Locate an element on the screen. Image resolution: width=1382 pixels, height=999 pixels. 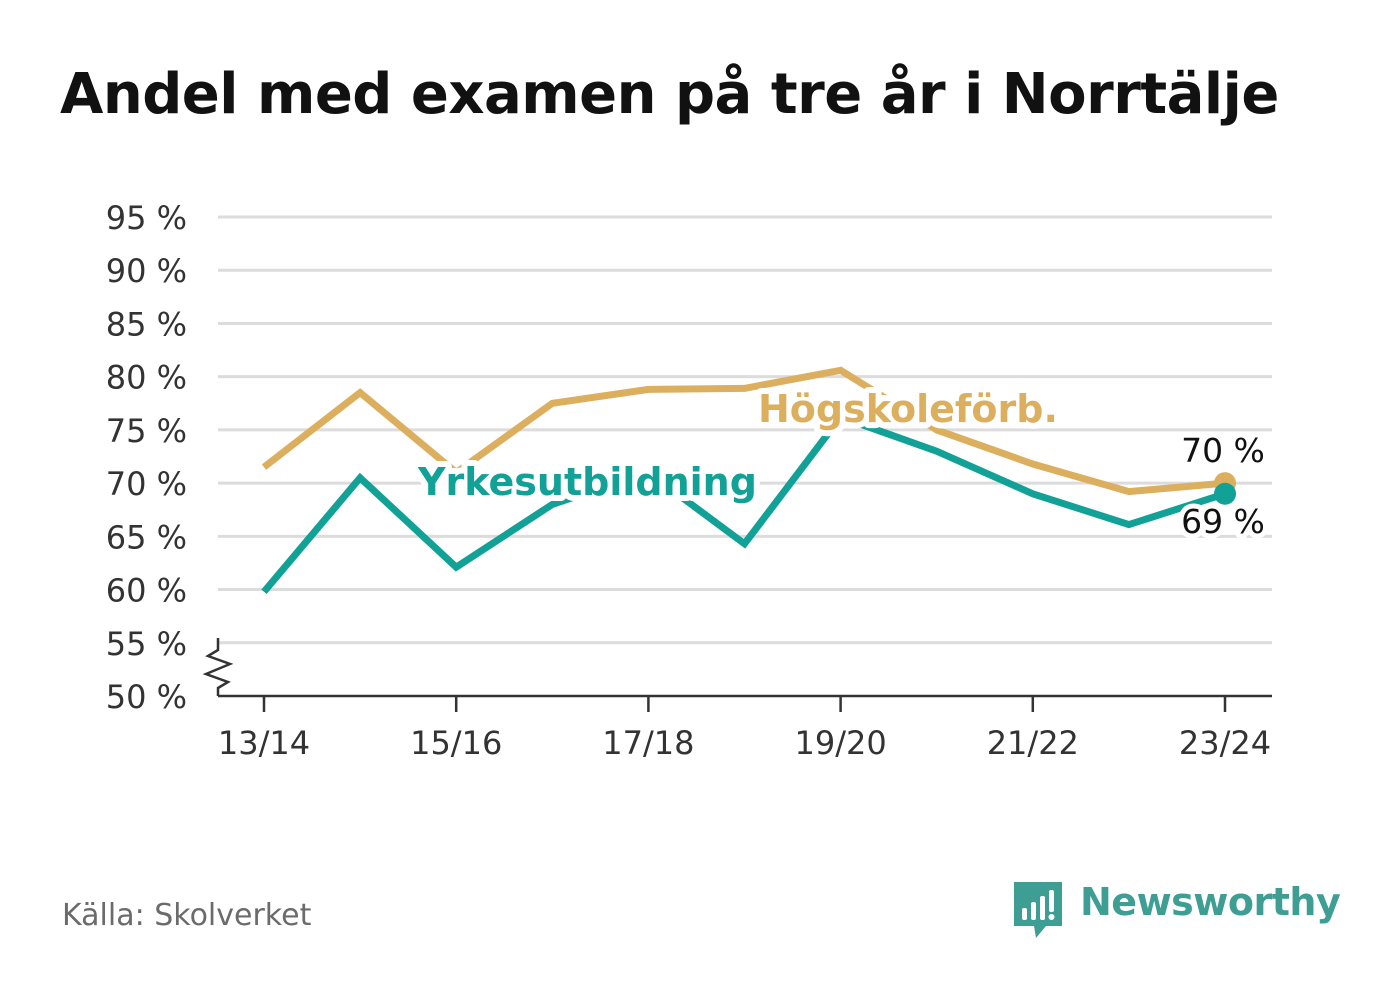
y-tick-label: 80 % is located at coordinates (146, 378).